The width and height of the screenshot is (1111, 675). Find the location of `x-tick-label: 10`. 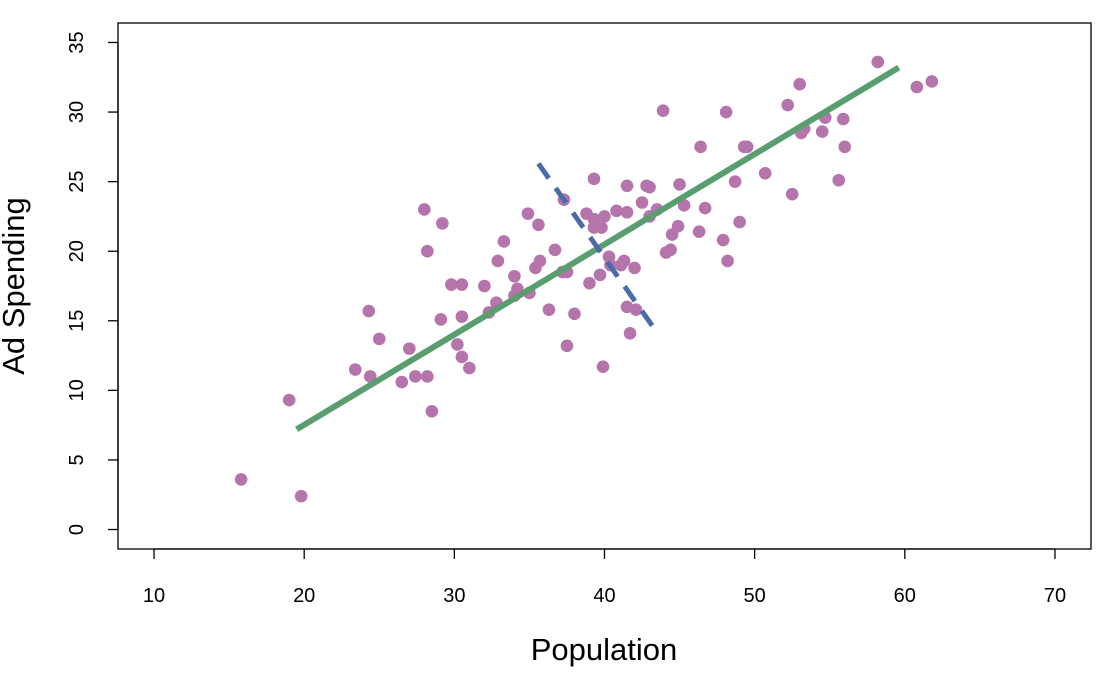

x-tick-label: 10 is located at coordinates (154, 596).